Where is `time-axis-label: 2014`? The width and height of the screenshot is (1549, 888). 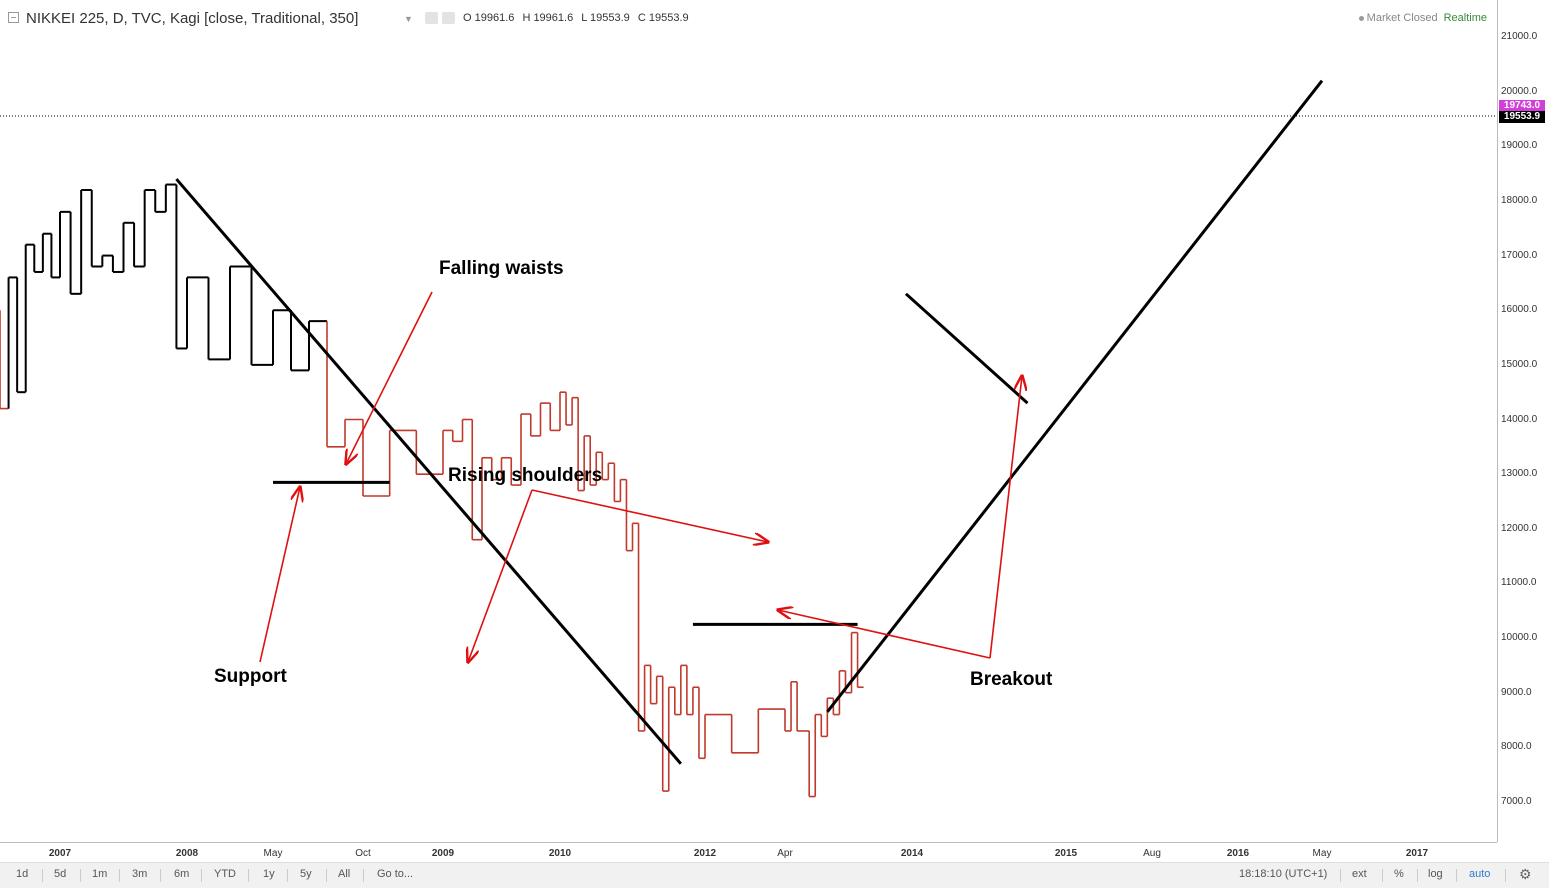
time-axis-label: 2014 is located at coordinates (912, 853).